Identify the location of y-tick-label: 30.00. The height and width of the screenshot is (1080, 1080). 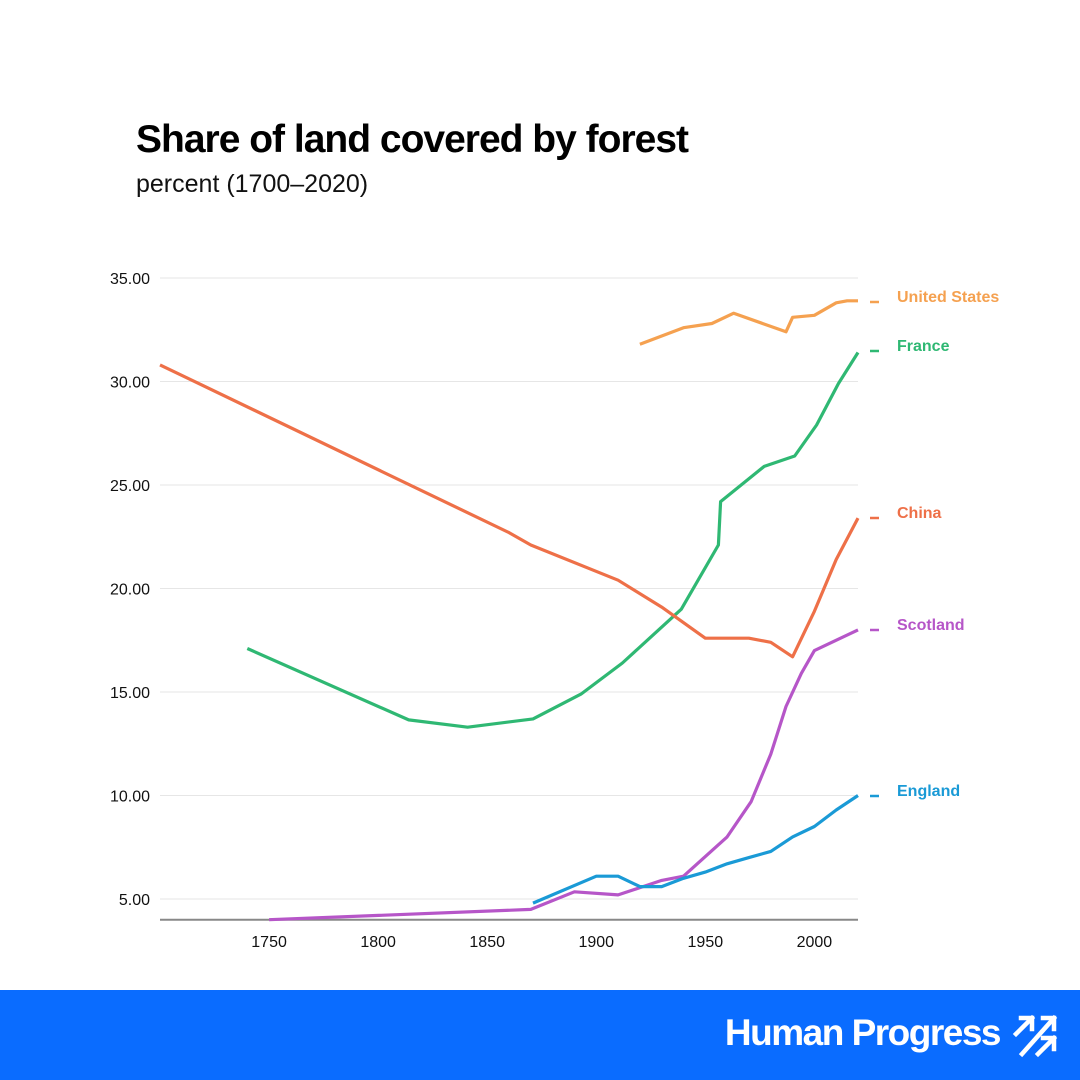
(130, 383).